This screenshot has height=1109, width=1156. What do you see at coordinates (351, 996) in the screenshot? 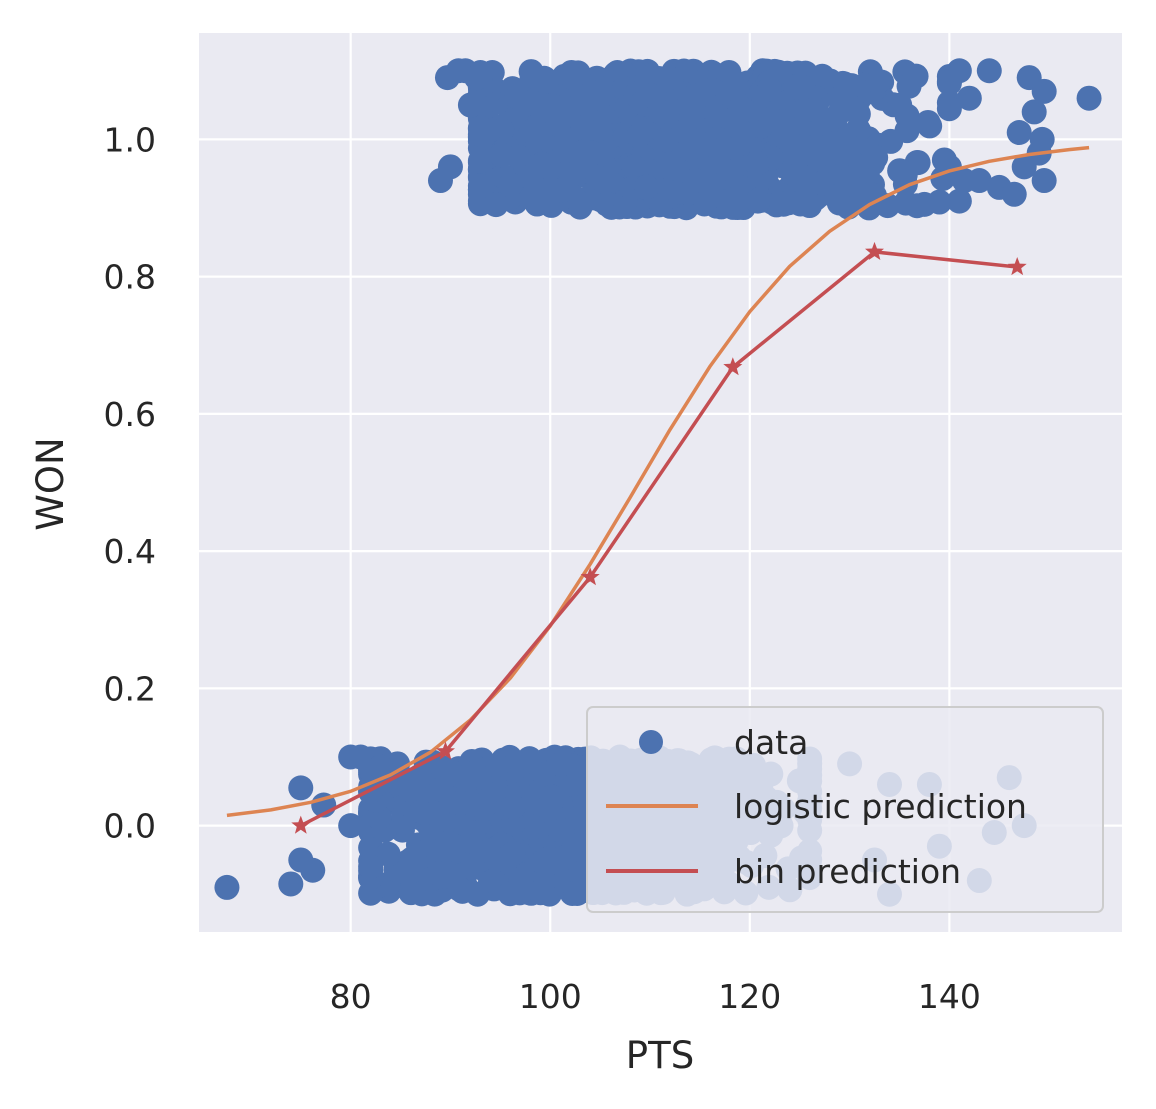
I see `x-tick-label: 80` at bounding box center [351, 996].